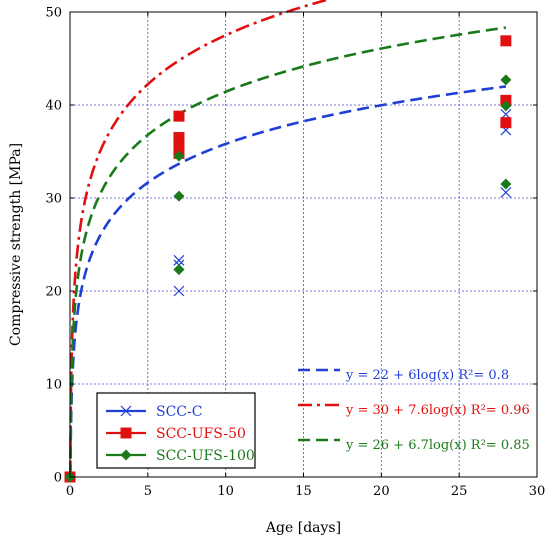  I want to click on x-tick-label: 10, so click(225, 491).